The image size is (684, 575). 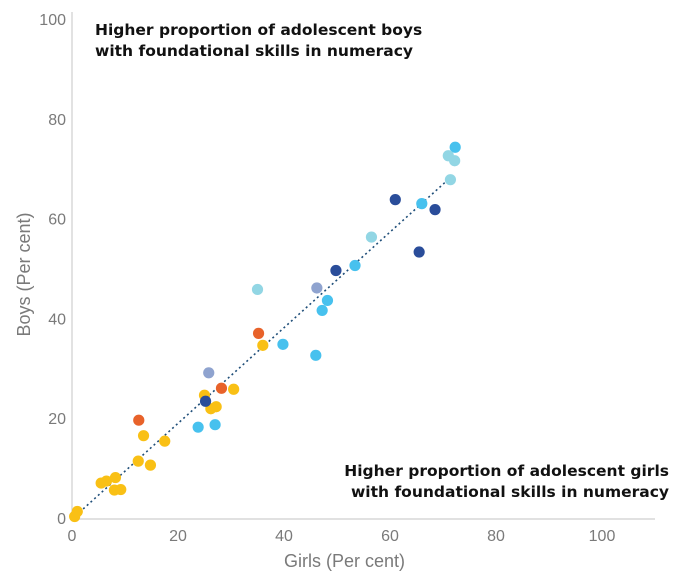 I want to click on x-axis-ticks: 0 20 40 60 80 100, so click(x=342, y=536).